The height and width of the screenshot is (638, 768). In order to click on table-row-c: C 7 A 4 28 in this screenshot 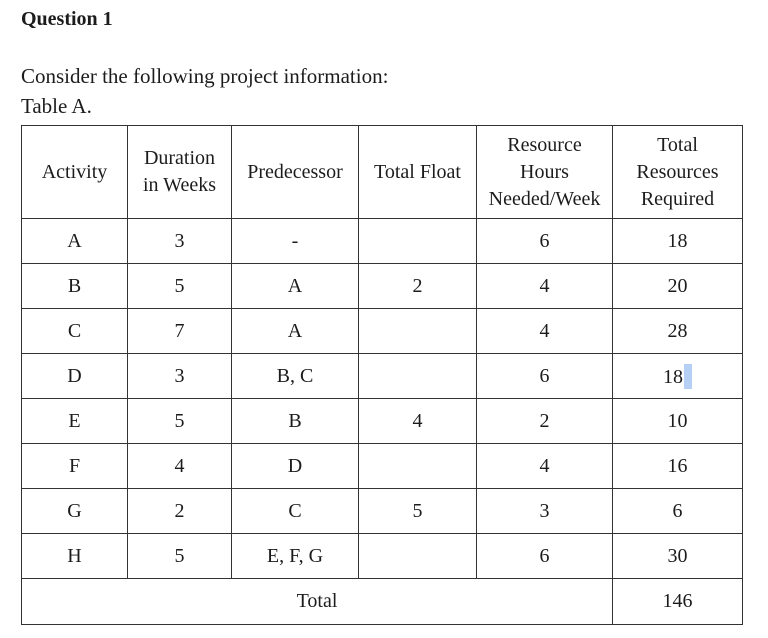, I will do `click(382, 331)`.